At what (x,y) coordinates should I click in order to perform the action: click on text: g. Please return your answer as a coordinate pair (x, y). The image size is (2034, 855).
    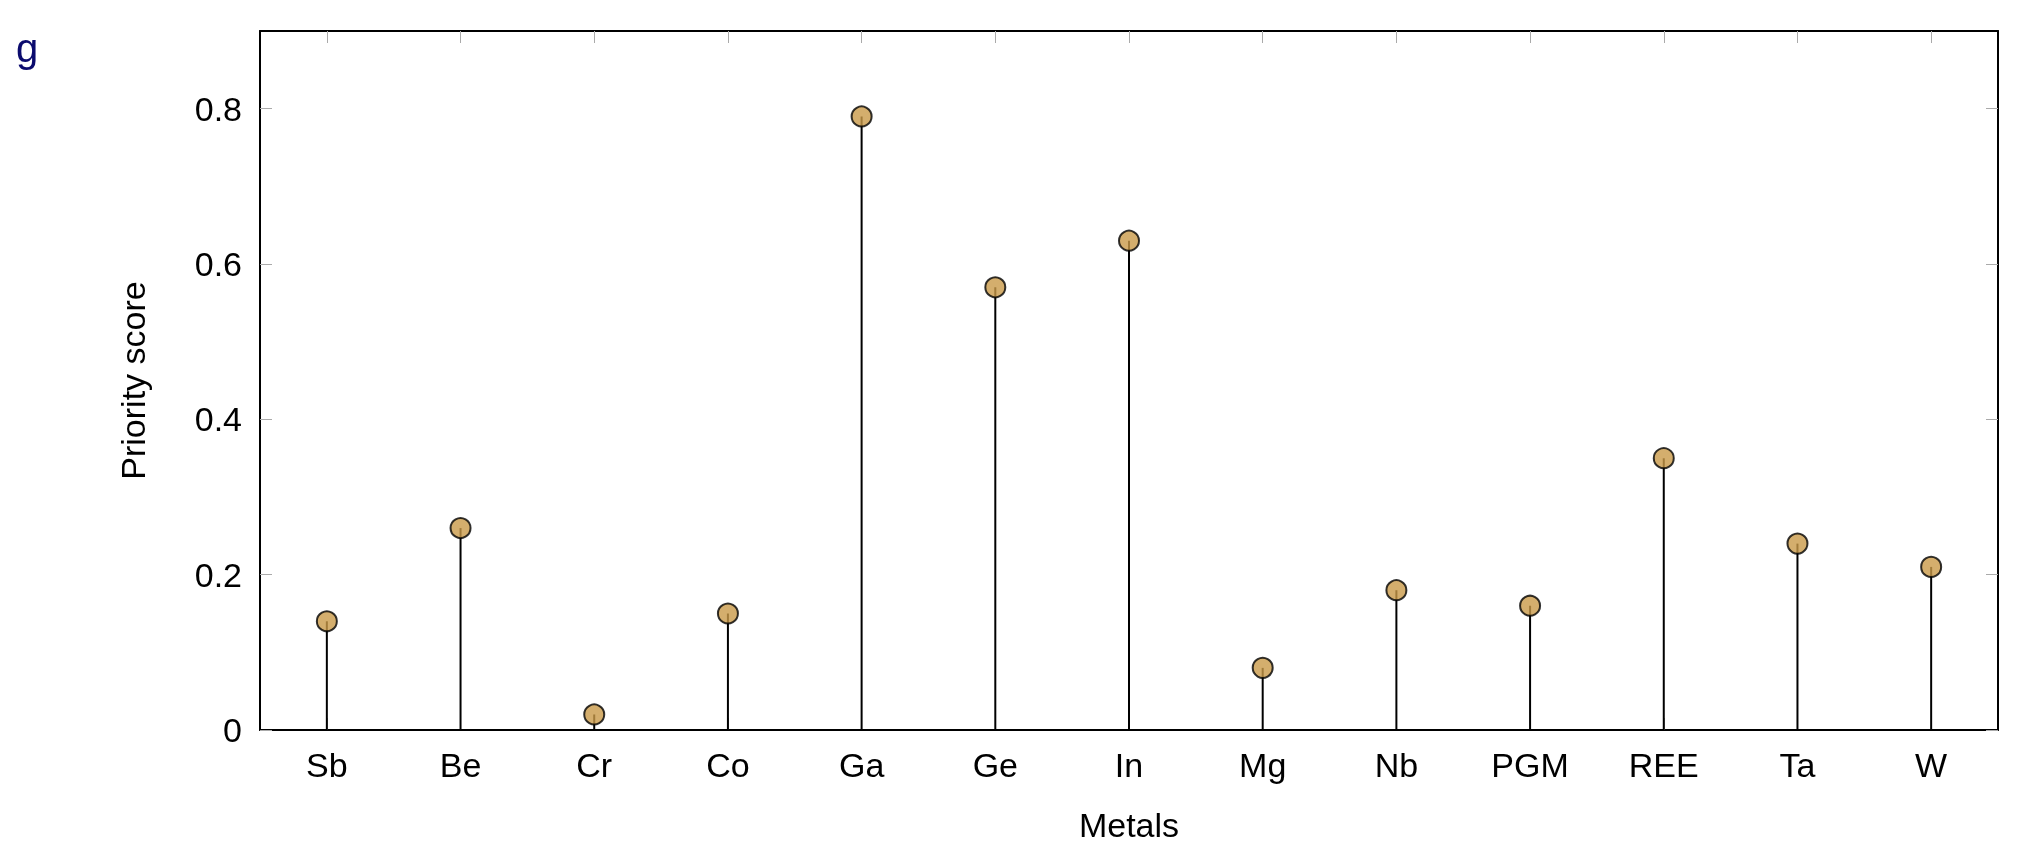
    Looking at the image, I should click on (27, 48).